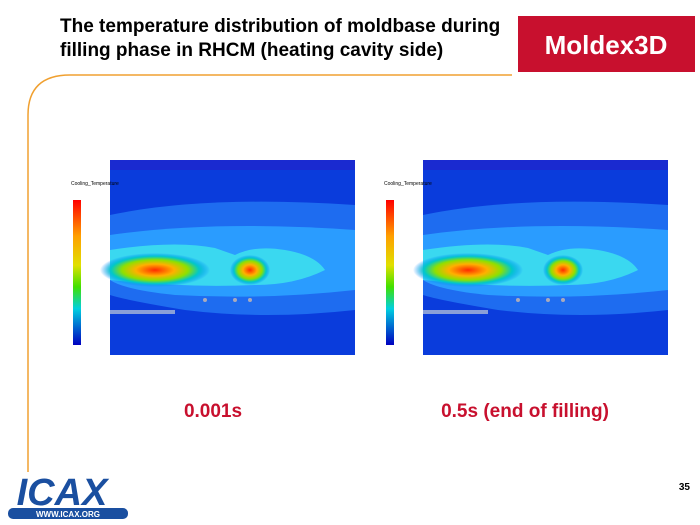 This screenshot has width=700, height=525. Describe the element at coordinates (525, 411) in the screenshot. I see `caption: 0.5s (end of filling)` at that location.